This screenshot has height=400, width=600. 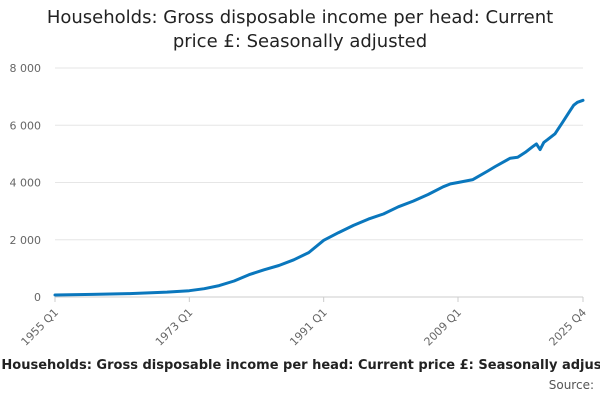 What do you see at coordinates (443, 327) in the screenshot?
I see `x-tick-label: 2009 Q1` at bounding box center [443, 327].